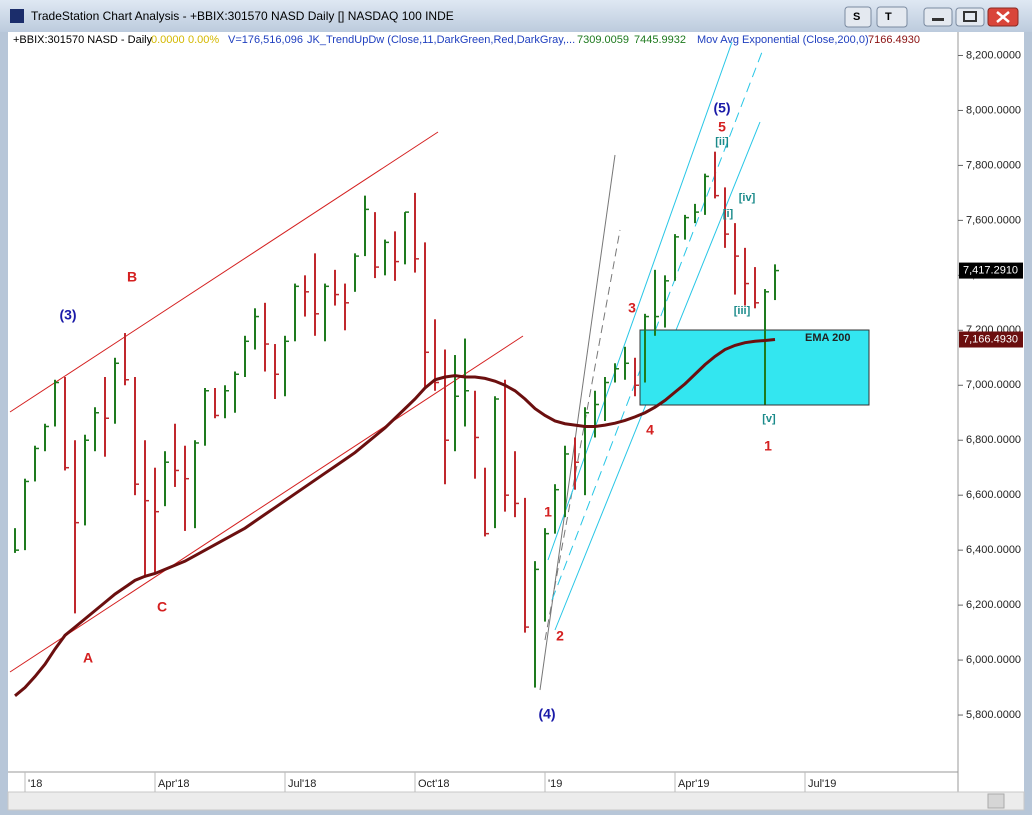 The width and height of the screenshot is (1032, 820). What do you see at coordinates (747, 198) in the screenshot?
I see `wave-label: [iv]` at bounding box center [747, 198].